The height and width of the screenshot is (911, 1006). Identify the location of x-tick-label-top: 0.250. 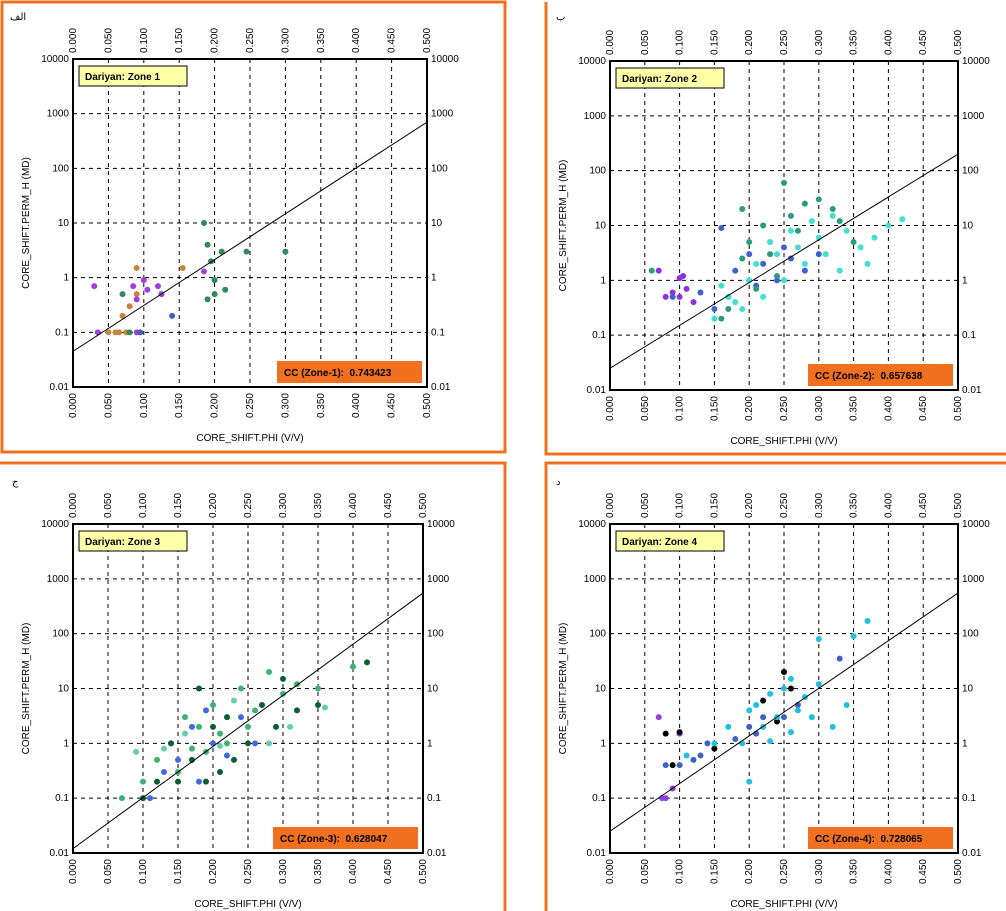
(250, 40).